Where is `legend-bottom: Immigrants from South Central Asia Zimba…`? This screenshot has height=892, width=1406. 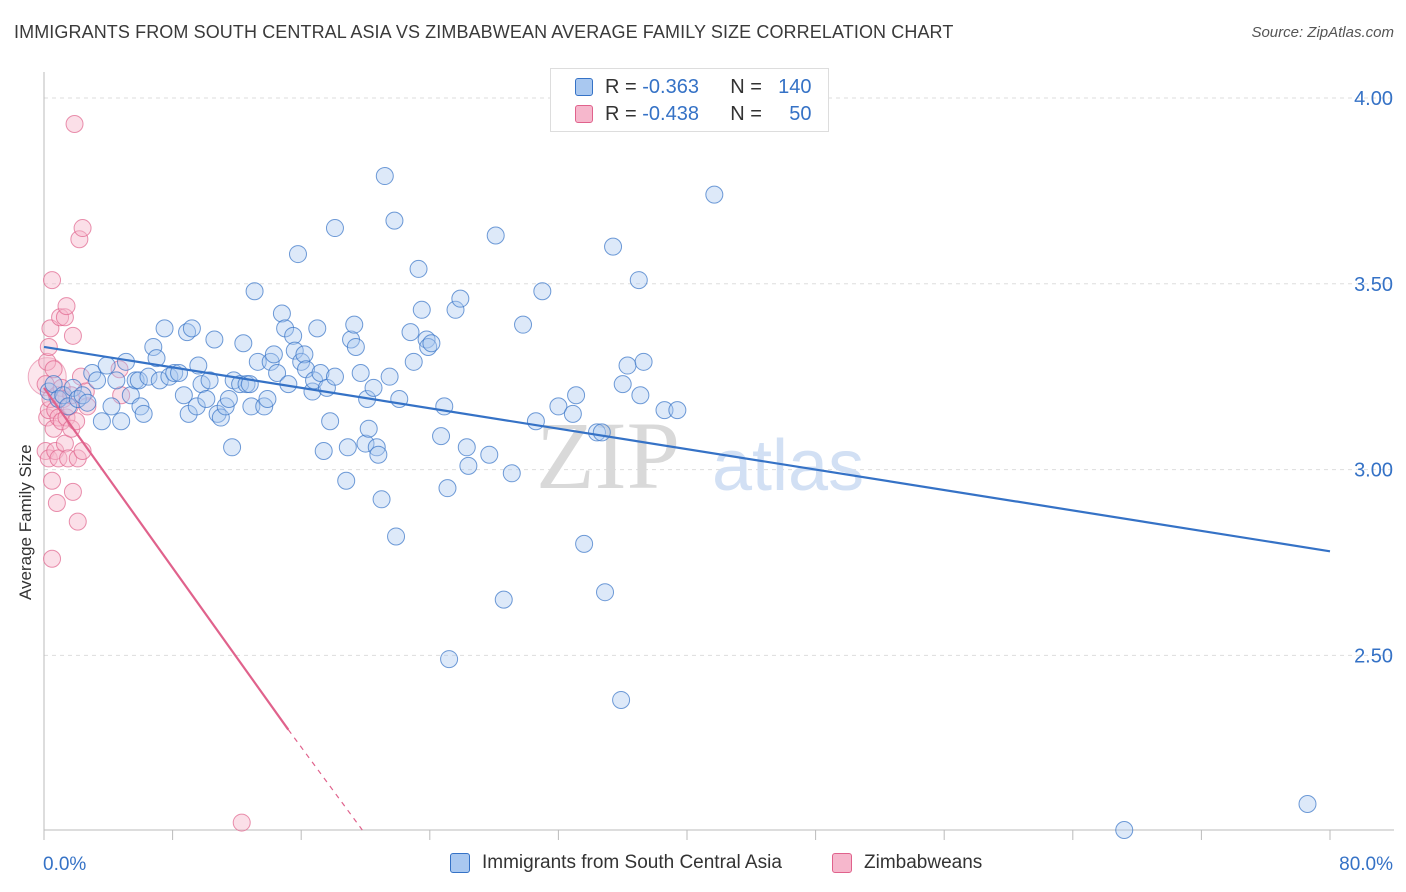 legend-bottom: Immigrants from South Central Asia Zimba… is located at coordinates (703, 865).